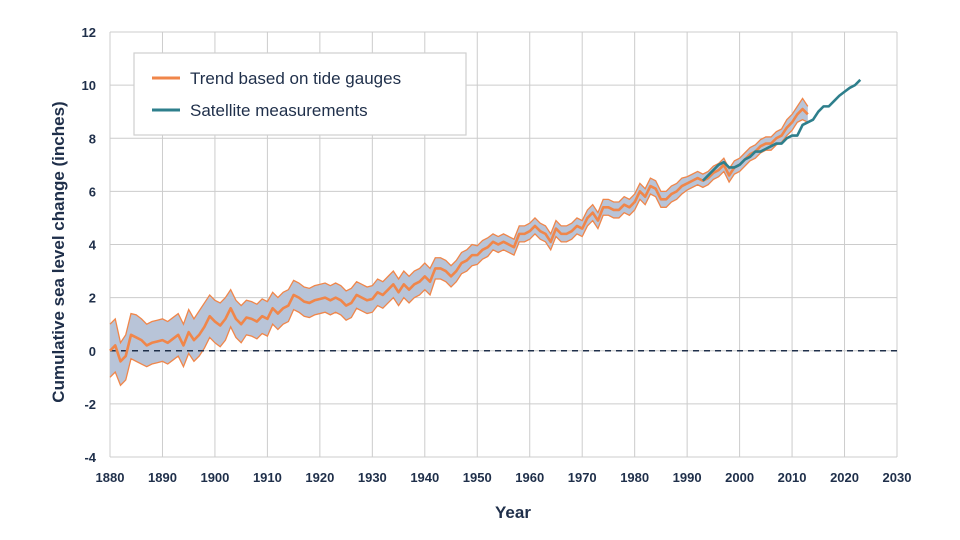  What do you see at coordinates (90, 404) in the screenshot?
I see `y-tick-label: -2` at bounding box center [90, 404].